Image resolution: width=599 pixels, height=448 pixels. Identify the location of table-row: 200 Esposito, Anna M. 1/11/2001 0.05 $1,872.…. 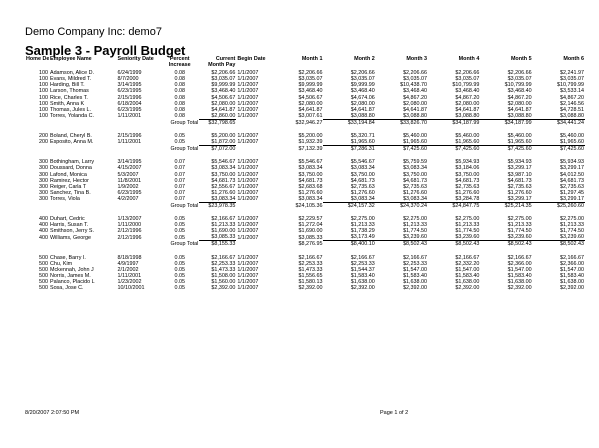
(305, 142).